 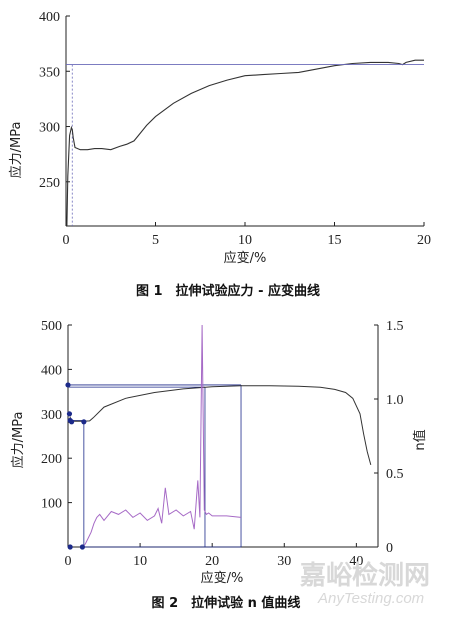 What do you see at coordinates (49, 72) in the screenshot?
I see `chart1-y-tick-label: 350` at bounding box center [49, 72].